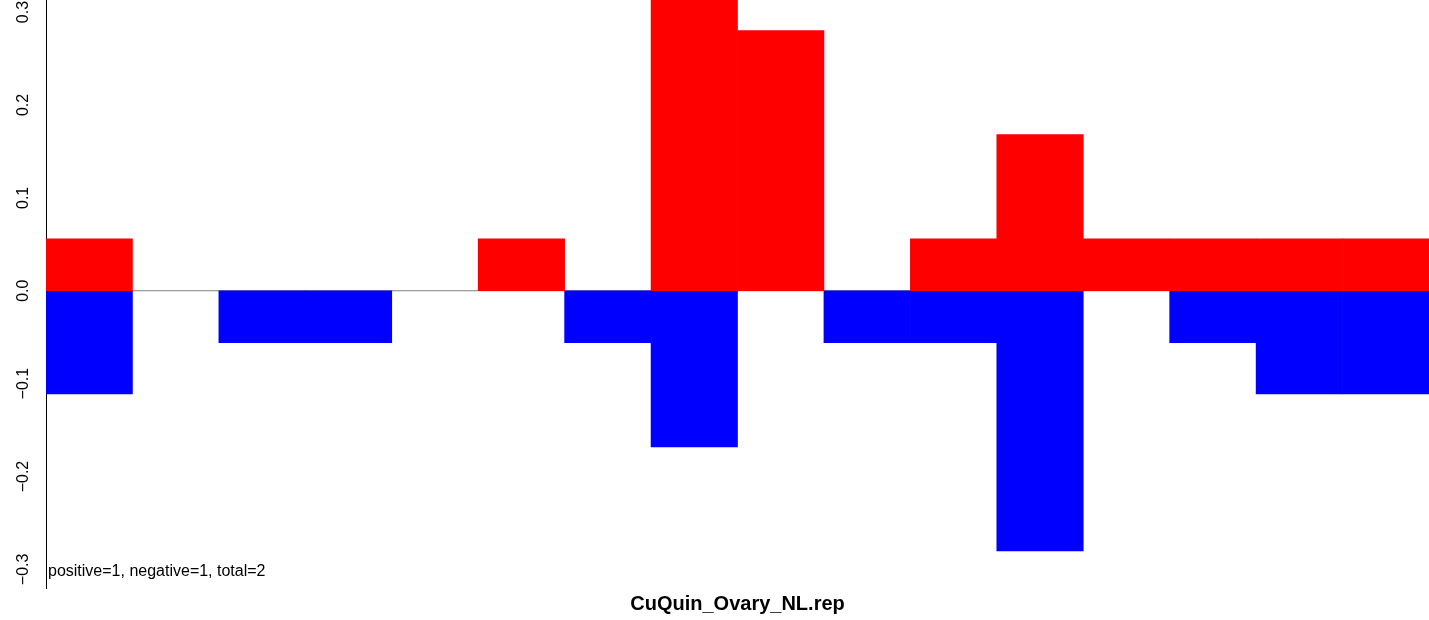  Describe the element at coordinates (737, 602) in the screenshot. I see `x-axis-title: CuQuin_Ovary_NL.rep` at that location.